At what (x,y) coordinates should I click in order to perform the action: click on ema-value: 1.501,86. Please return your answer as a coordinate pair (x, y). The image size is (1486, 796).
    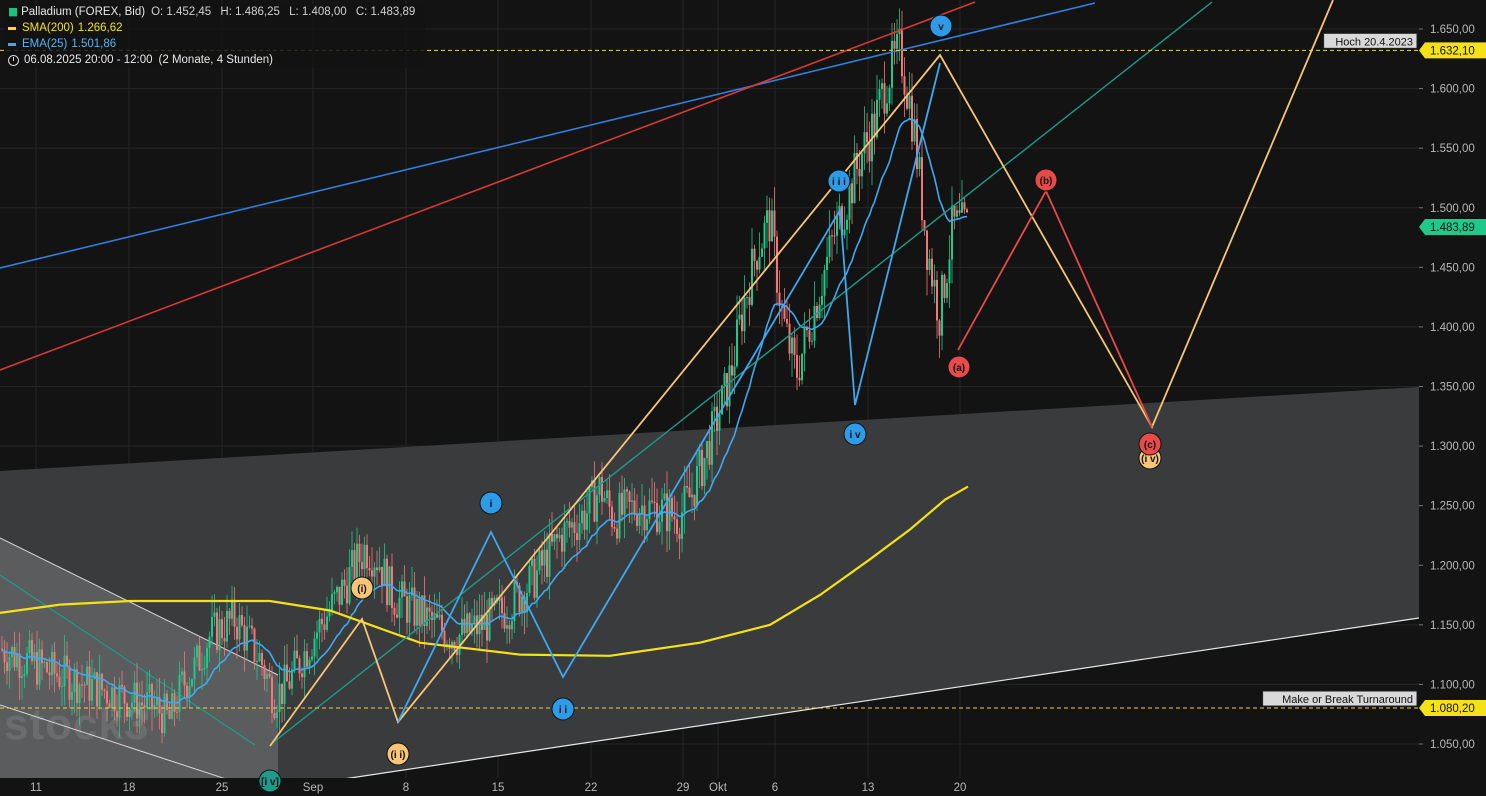
    Looking at the image, I should click on (94, 44).